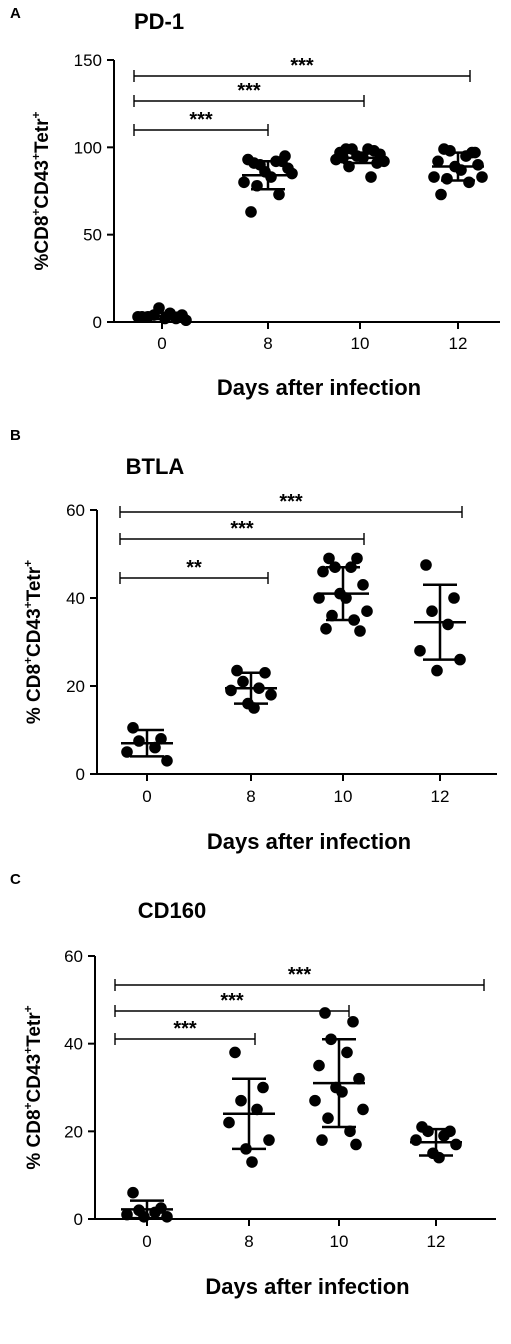 This screenshot has width=511, height=1344. I want to click on chart-title: BTLA, so click(155, 466).